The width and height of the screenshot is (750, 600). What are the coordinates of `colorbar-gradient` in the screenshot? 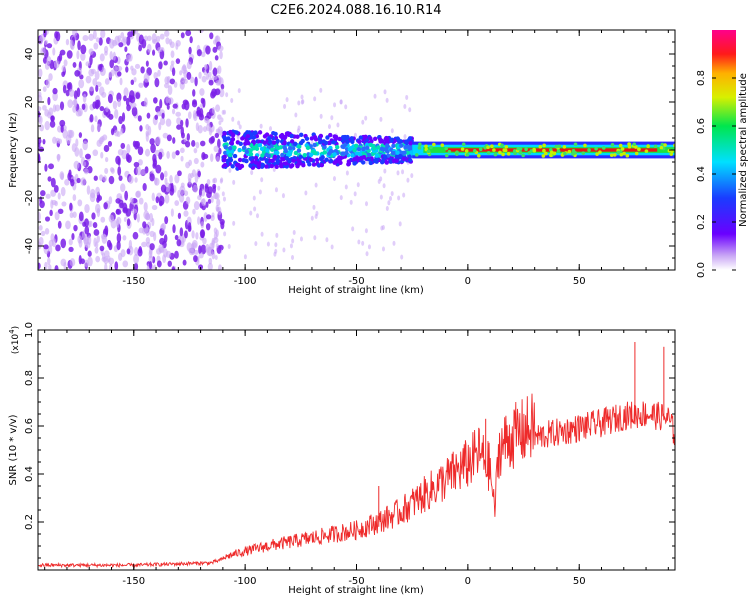 It's located at (724, 150).